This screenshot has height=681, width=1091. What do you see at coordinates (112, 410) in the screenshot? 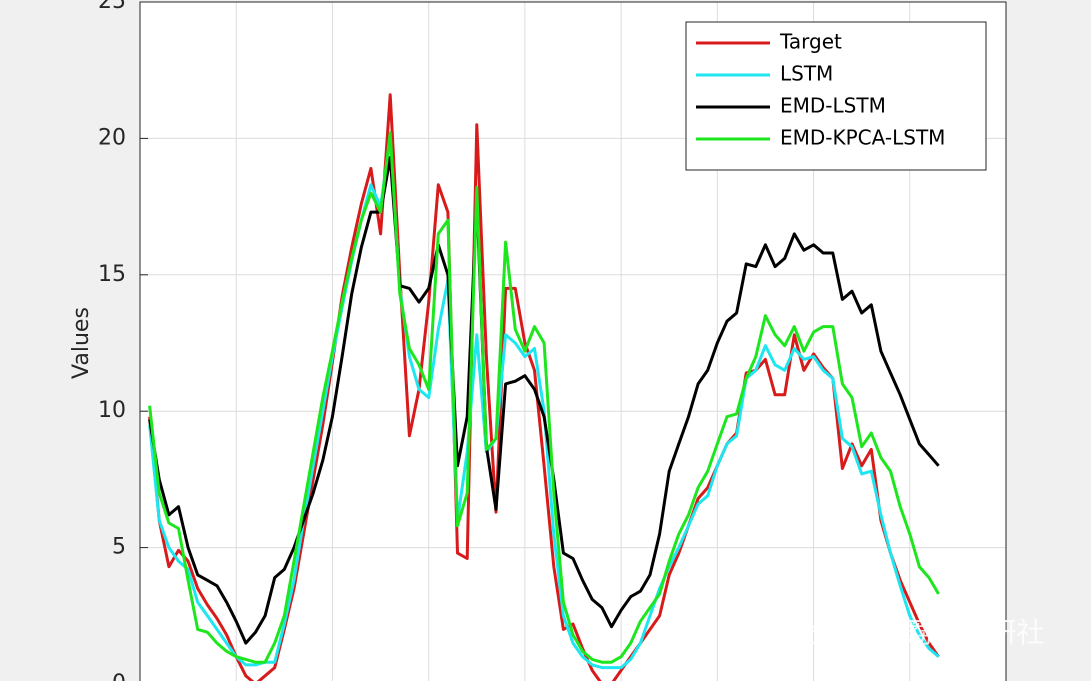
I see `y-tick-label: 10` at bounding box center [112, 410].